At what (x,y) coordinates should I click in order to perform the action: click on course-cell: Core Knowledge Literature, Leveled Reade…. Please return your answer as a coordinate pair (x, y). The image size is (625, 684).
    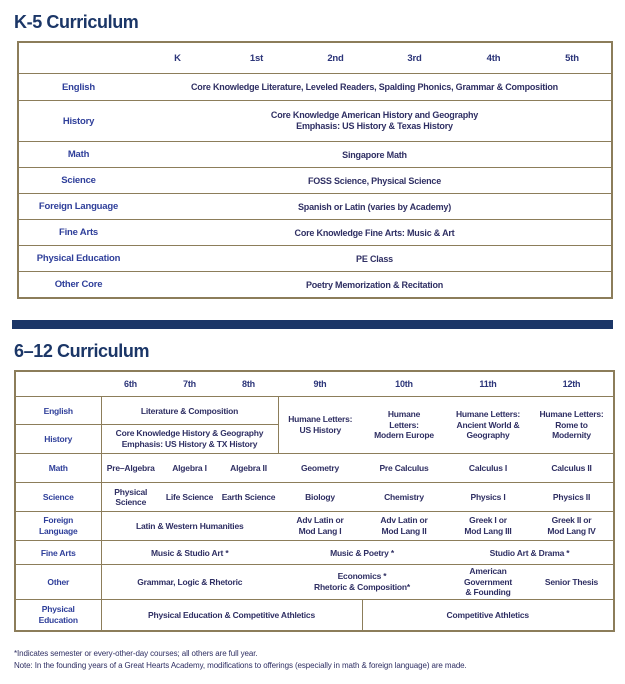
    Looking at the image, I should click on (375, 87).